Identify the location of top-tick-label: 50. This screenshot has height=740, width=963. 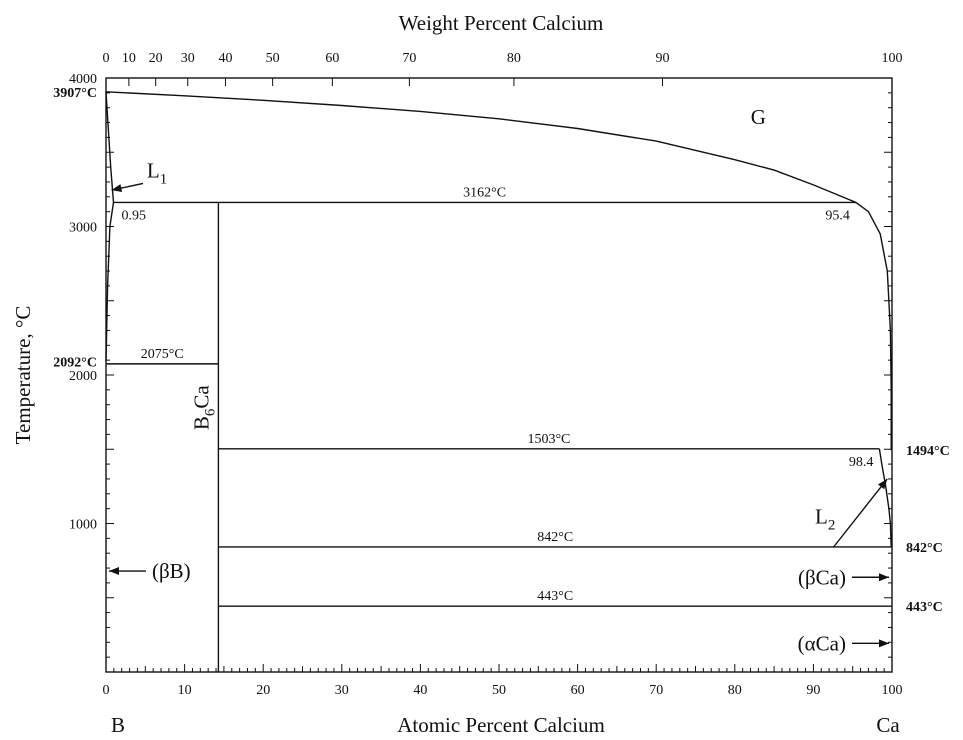
(273, 58).